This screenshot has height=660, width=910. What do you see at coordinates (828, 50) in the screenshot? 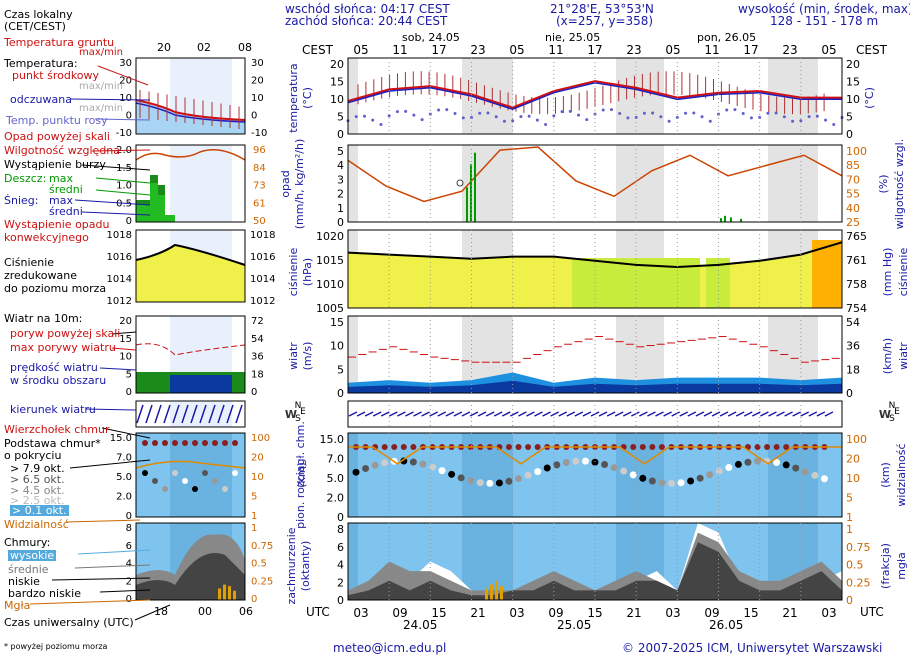
I see `main-local-hour-12: 05` at bounding box center [828, 50].